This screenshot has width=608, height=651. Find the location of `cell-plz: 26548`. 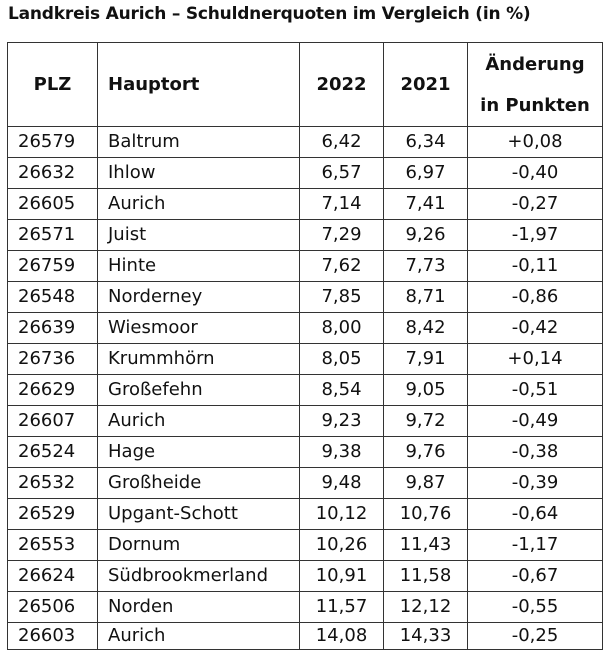

cell-plz: 26548 is located at coordinates (52, 297).